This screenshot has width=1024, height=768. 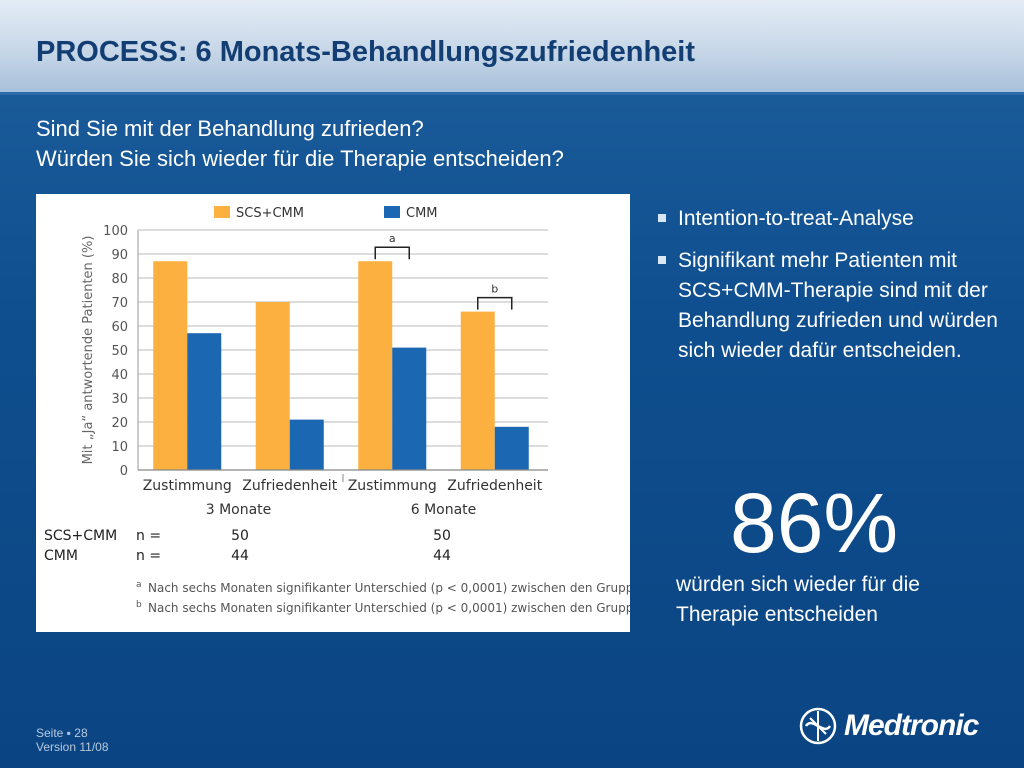 I want to click on y-tick-label: 100, so click(x=115, y=231).